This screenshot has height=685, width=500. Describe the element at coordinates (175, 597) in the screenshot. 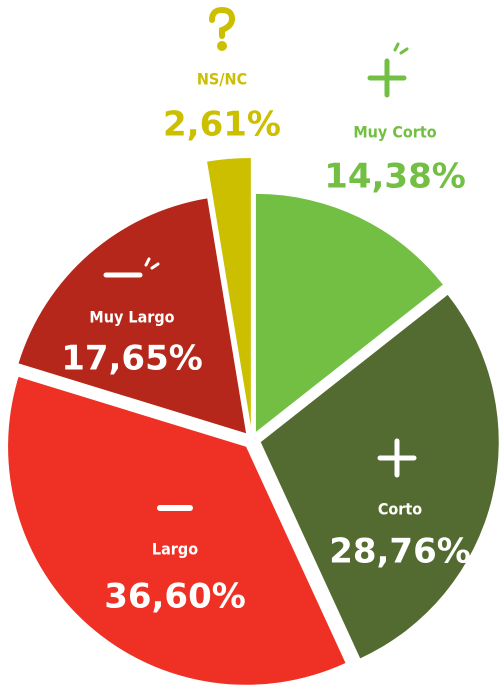

I see `slice-value-label: 36,60%` at that location.